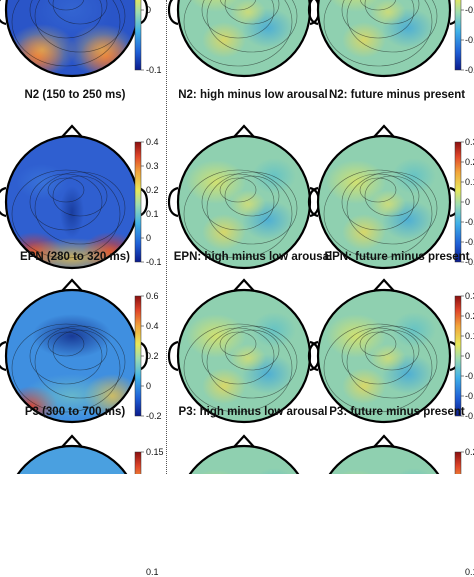 Image resolution: width=474 pixels, height=577 pixels. I want to click on panel-label-r3-c2: P3: future minus present, so click(397, 412).